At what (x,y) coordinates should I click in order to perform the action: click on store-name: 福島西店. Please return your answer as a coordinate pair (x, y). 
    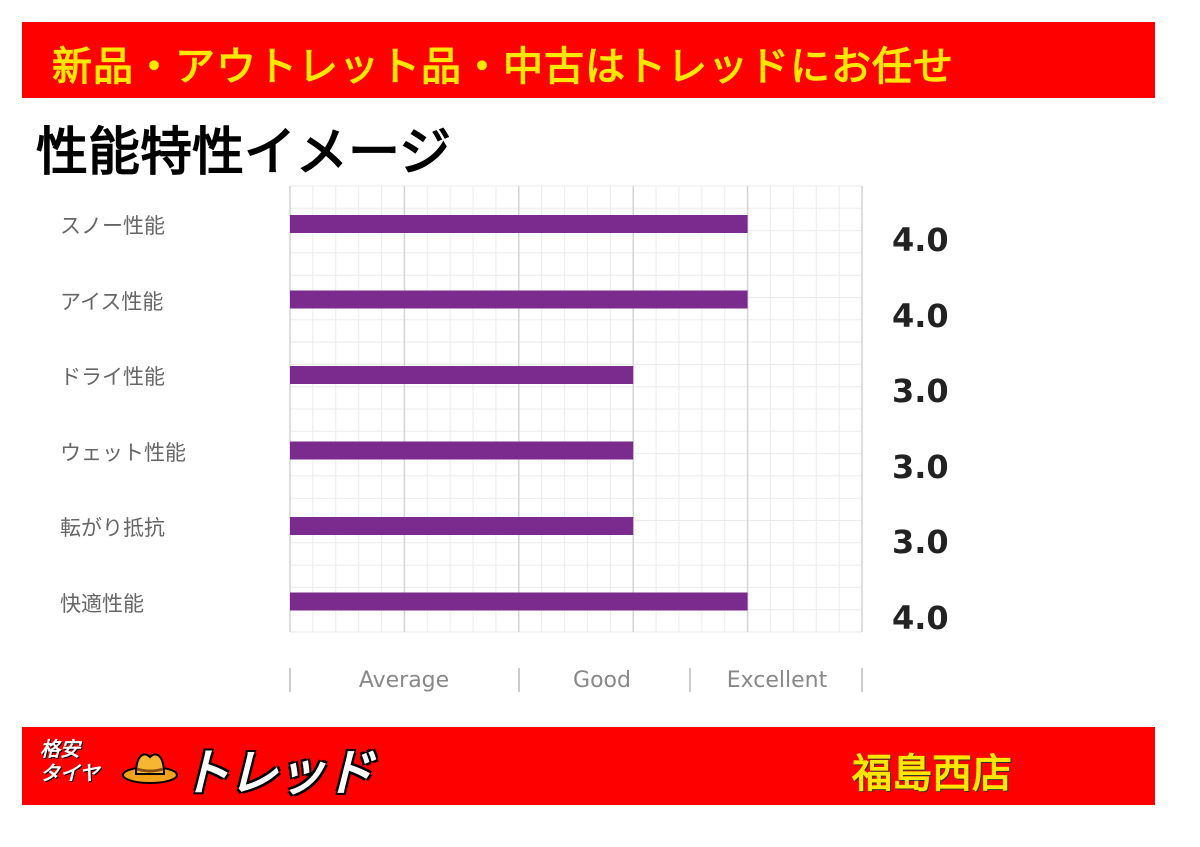
    Looking at the image, I should click on (932, 774).